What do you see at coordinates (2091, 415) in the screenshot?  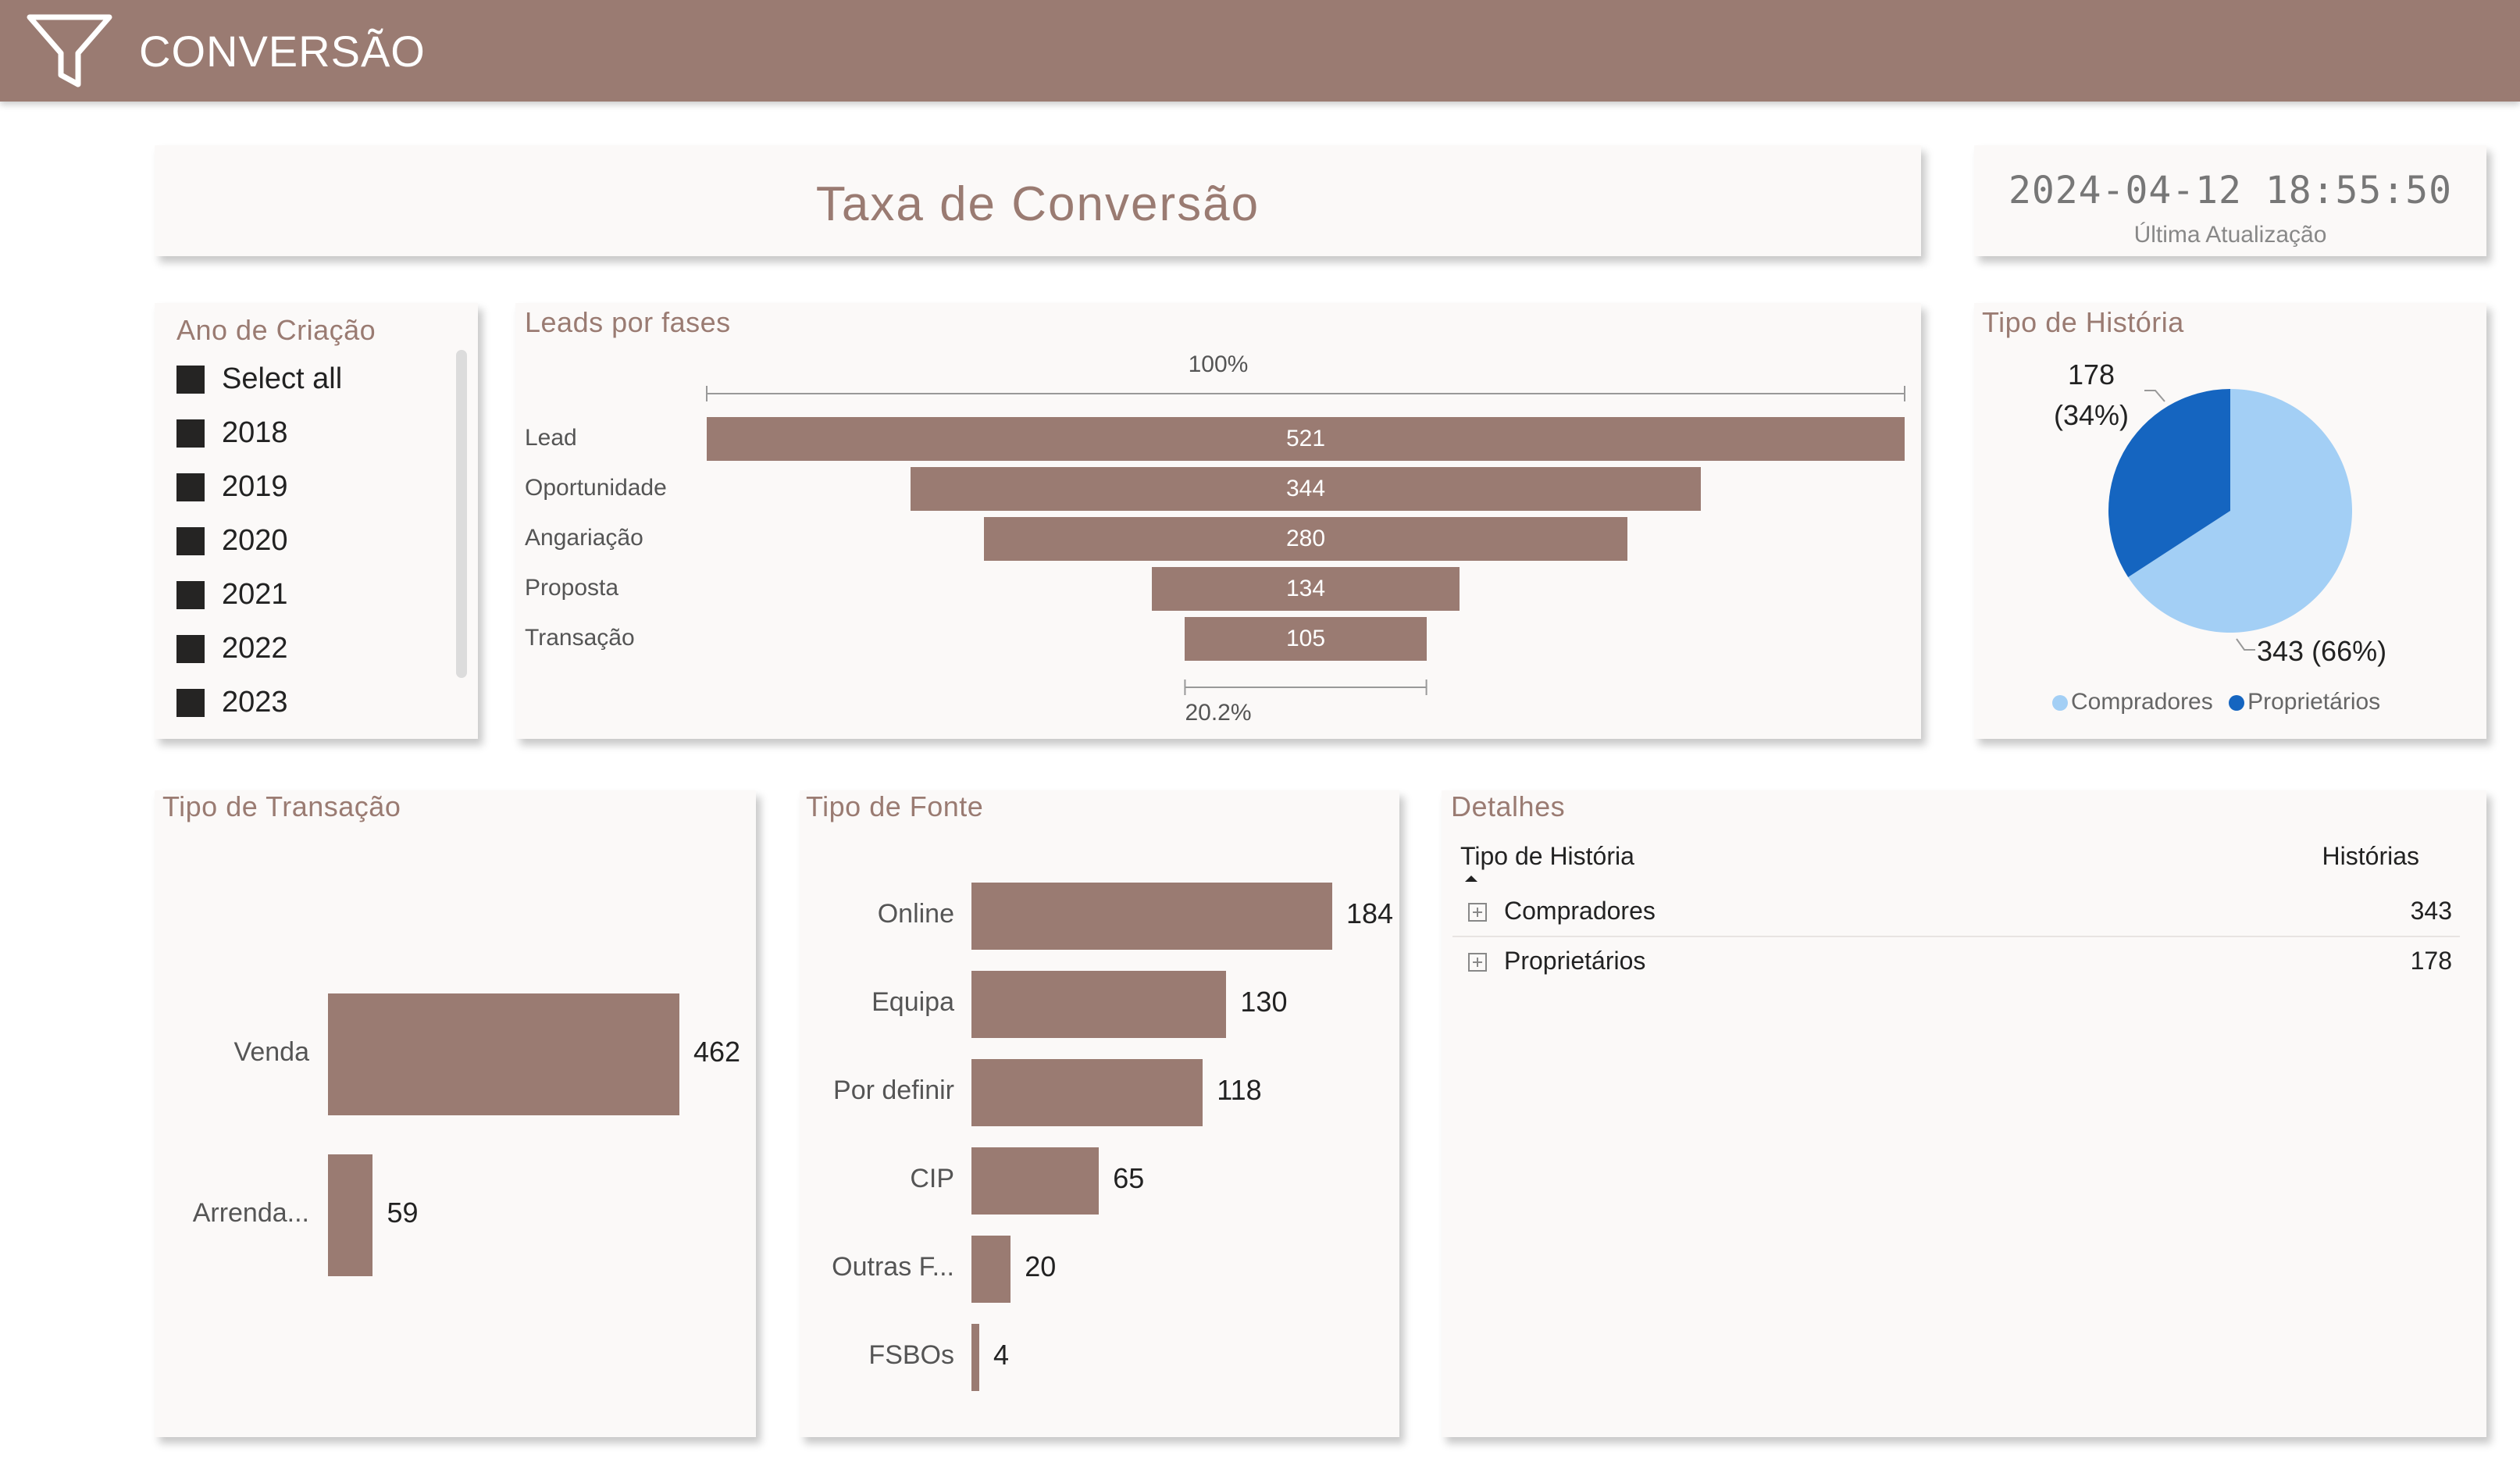 I see `pie-label-pct: (34%)` at bounding box center [2091, 415].